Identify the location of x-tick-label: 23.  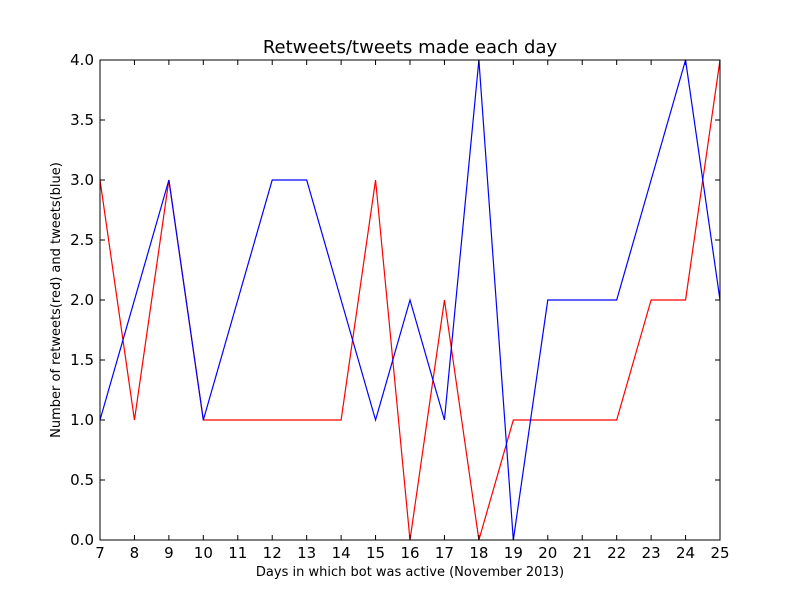
(651, 553).